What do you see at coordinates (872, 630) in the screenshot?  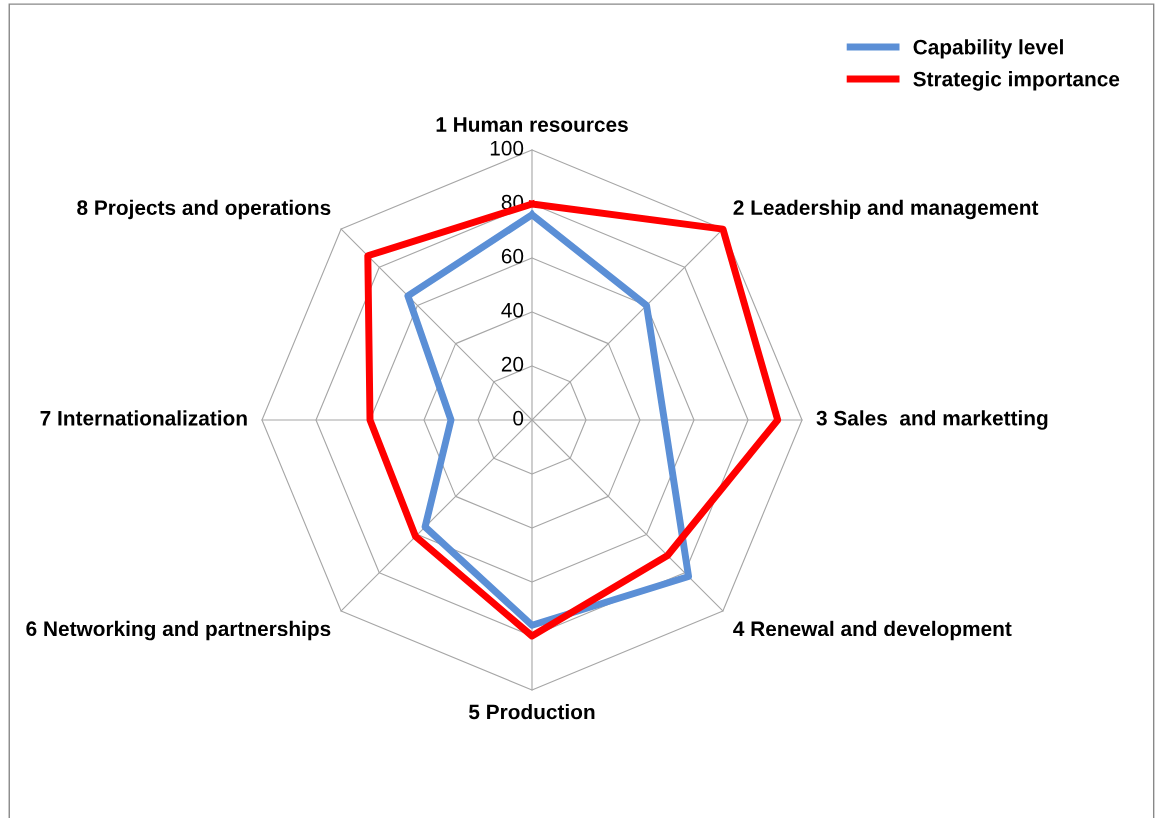 I see `spoke-label: 4 Renewal and development` at bounding box center [872, 630].